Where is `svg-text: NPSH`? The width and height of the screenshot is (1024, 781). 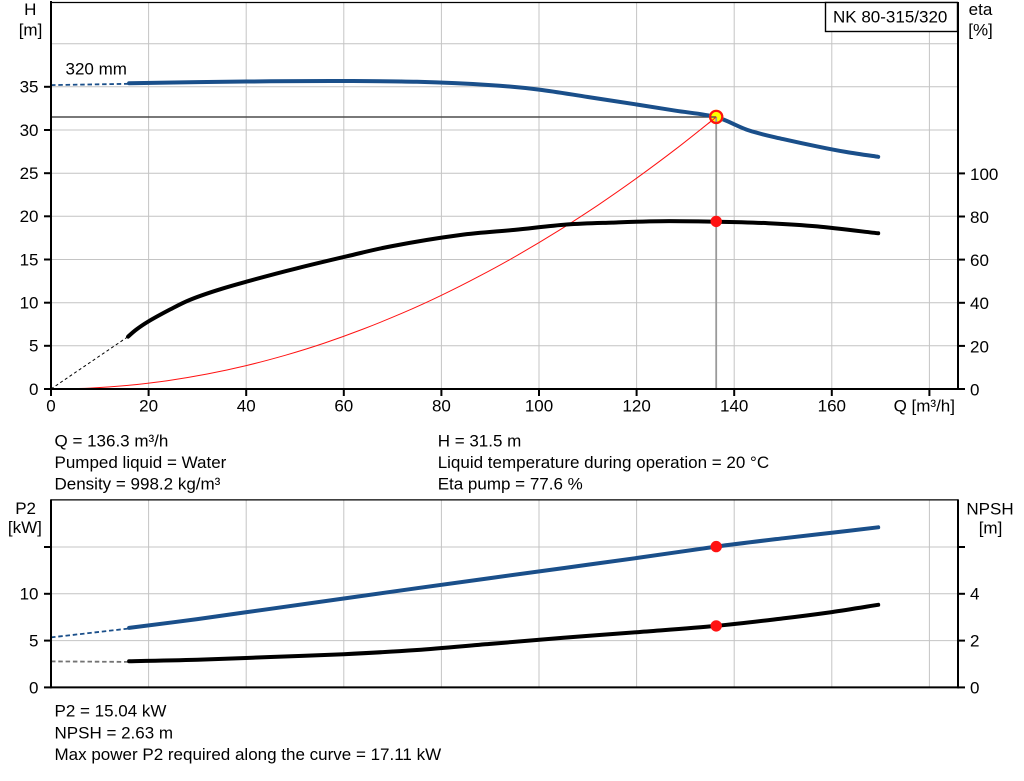 svg-text: NPSH is located at coordinates (989, 508).